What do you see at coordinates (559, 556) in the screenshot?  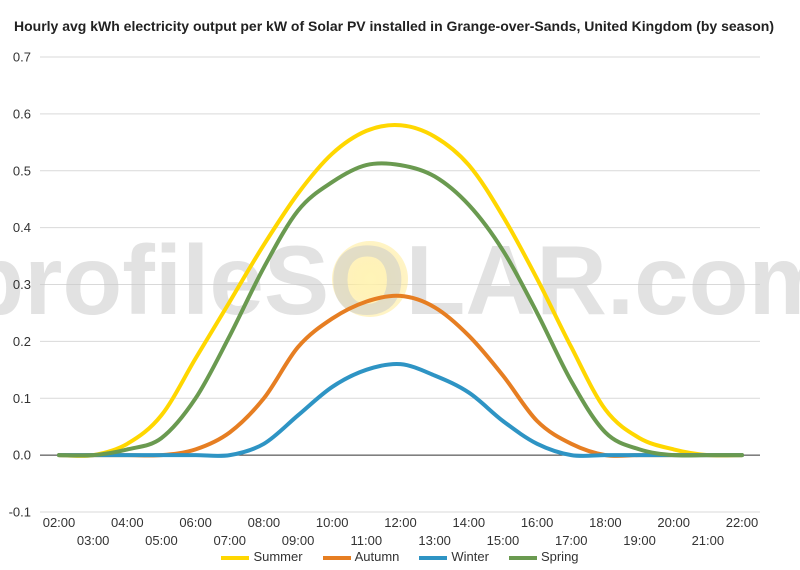 I see `legend-label: Spring` at bounding box center [559, 556].